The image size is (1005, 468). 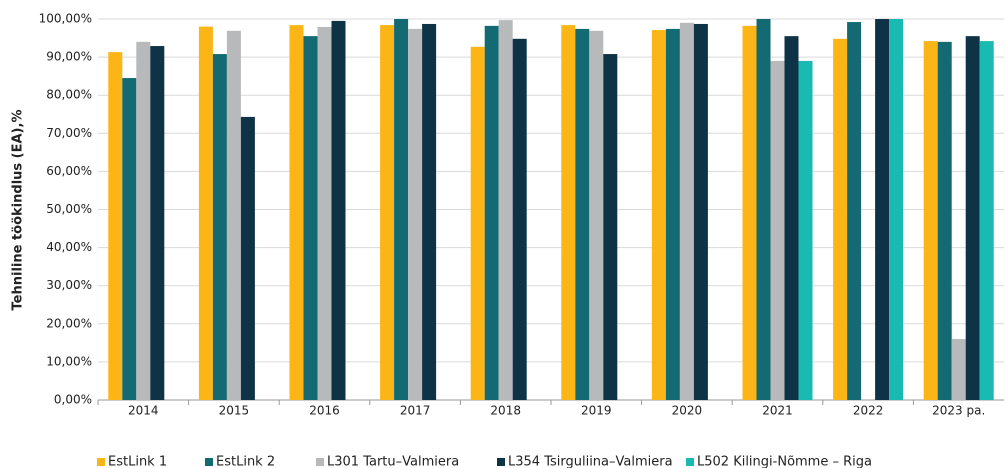 I want to click on x-tick-label: 2015, so click(x=234, y=411).